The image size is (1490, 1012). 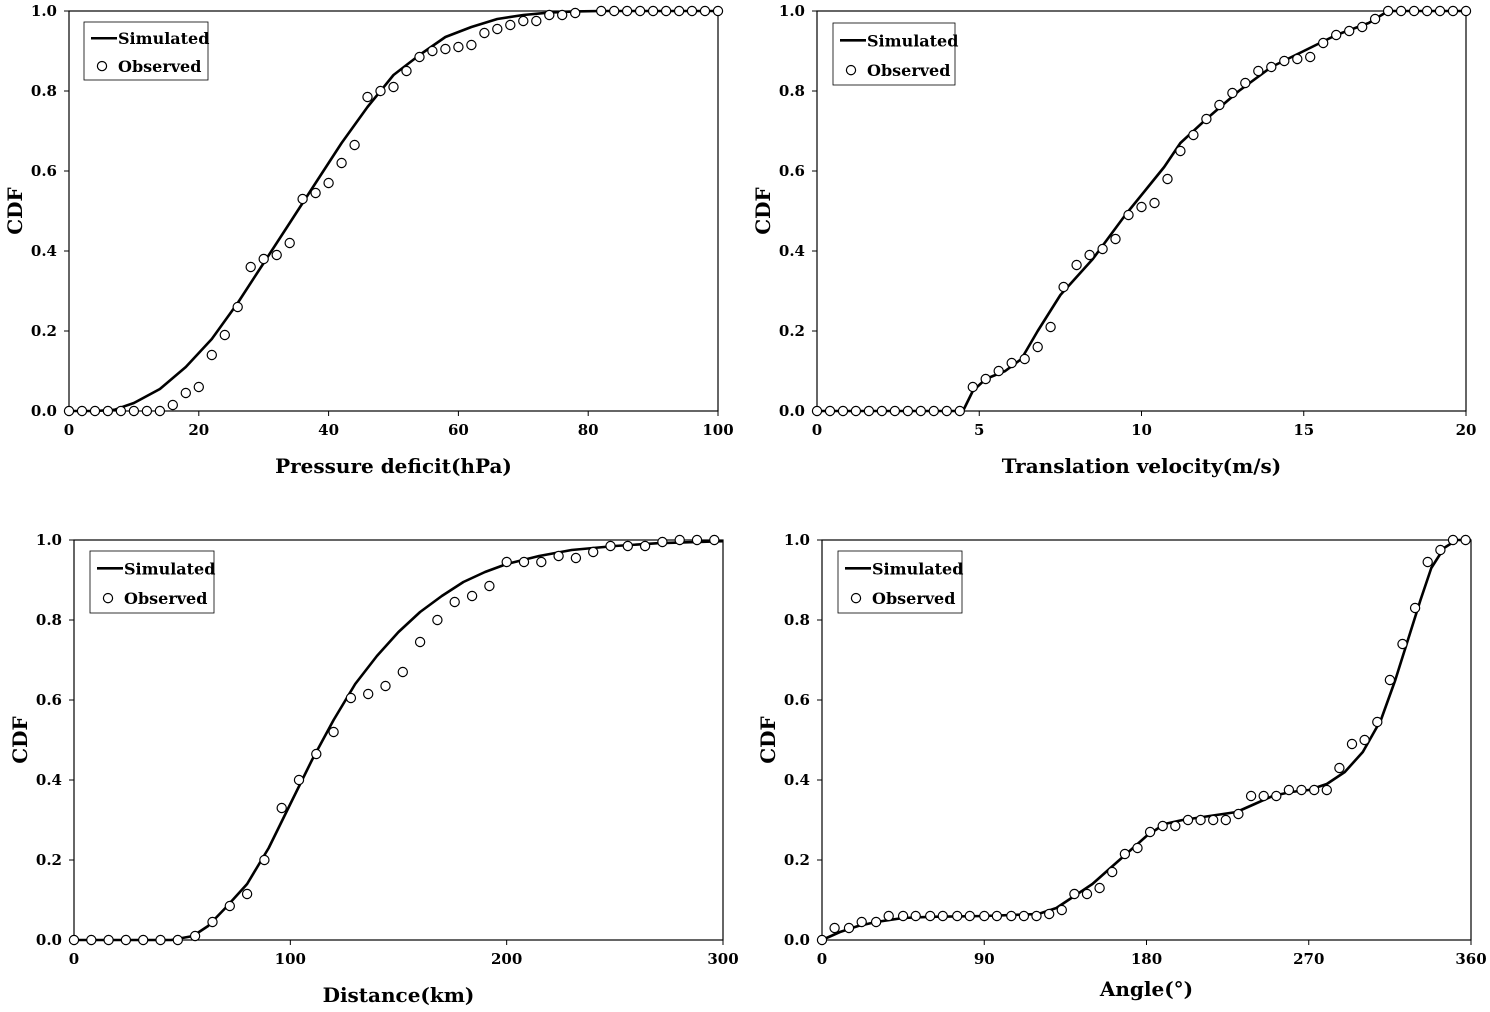 I want to click on y-tick-label: 0.0, so click(x=49, y=940).